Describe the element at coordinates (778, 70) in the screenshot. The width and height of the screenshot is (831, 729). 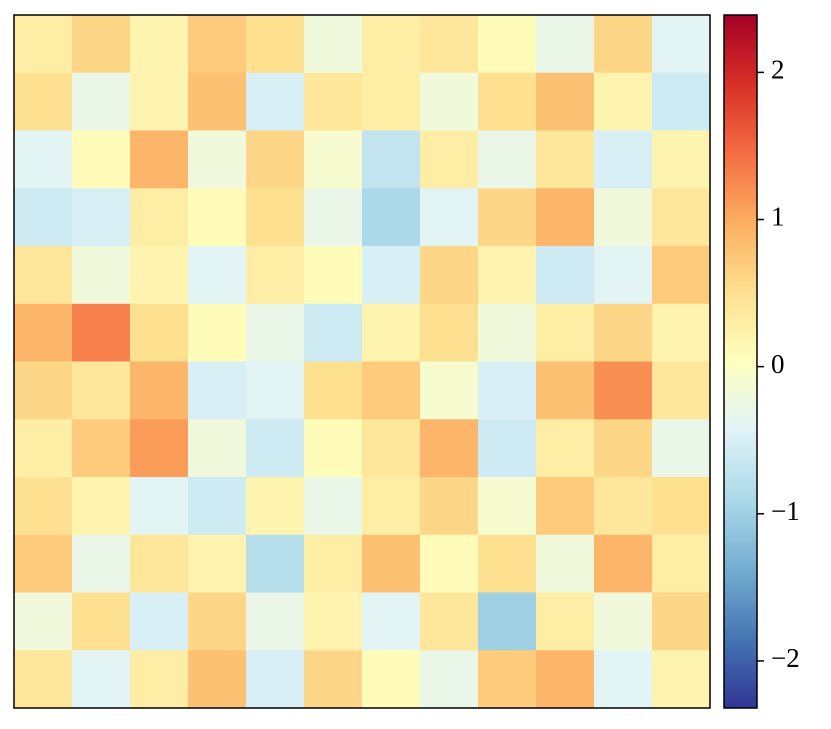
I see `colorbar-tick-label: 2` at that location.